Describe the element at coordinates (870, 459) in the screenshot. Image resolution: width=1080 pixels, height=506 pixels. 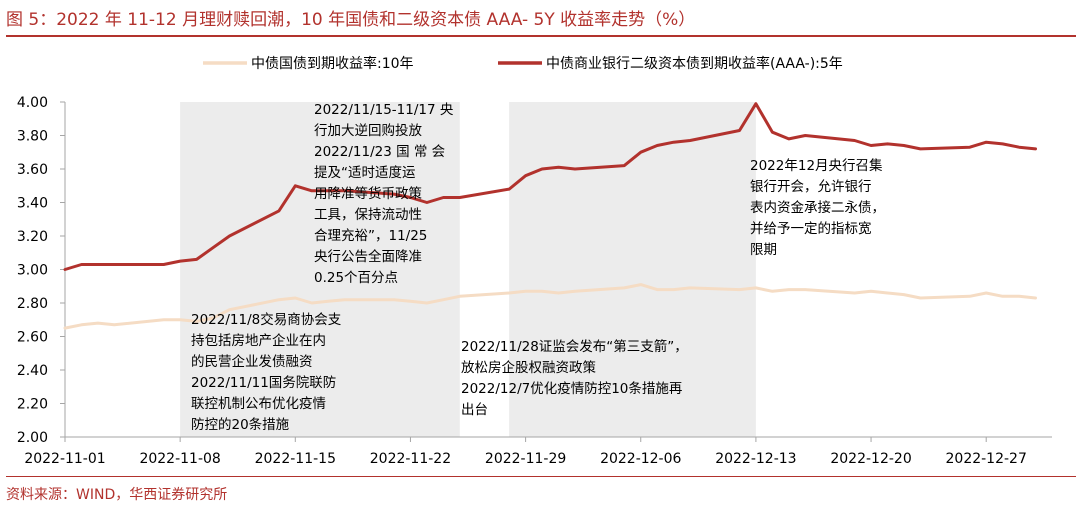
I see `x-tick-label: 2022-12-20` at that location.